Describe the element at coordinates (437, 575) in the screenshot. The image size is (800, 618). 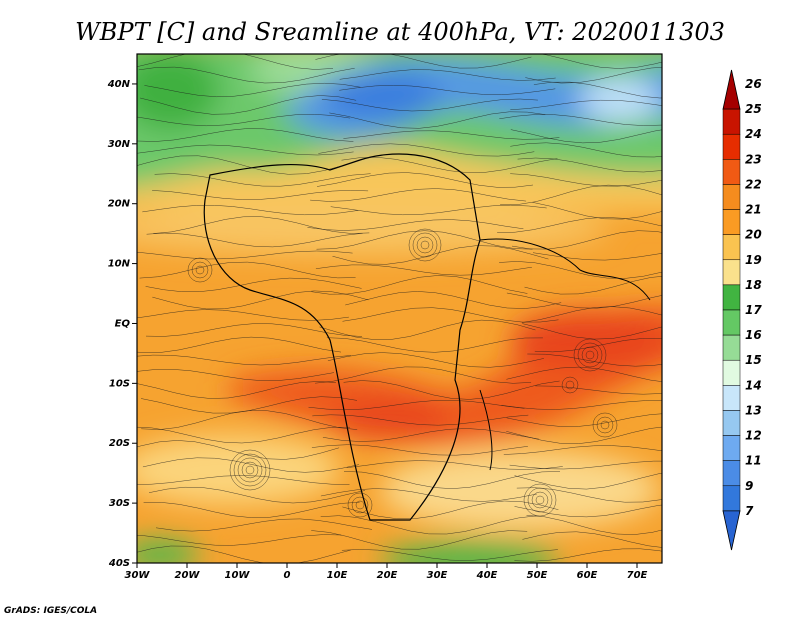
I see `lon-tick-label: 30E` at that location.